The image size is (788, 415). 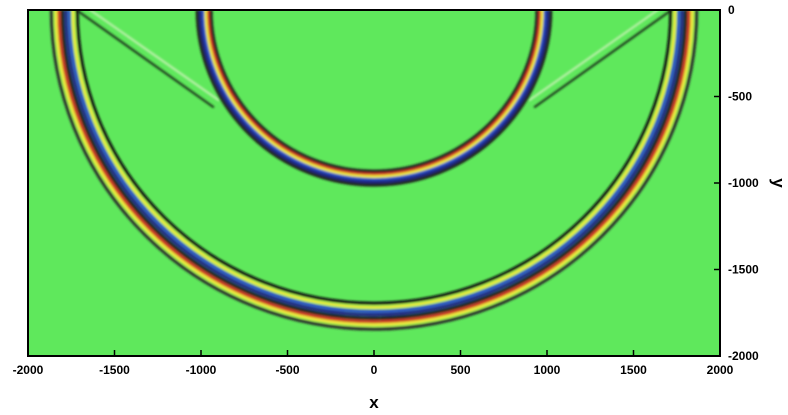 I want to click on x-tick-label: 1500, so click(x=633, y=370).